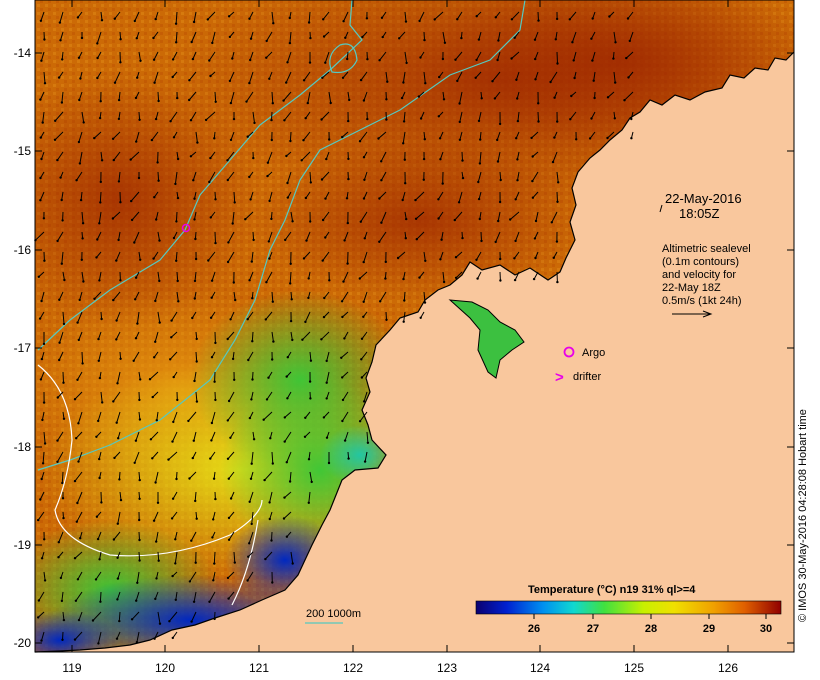  What do you see at coordinates (593, 353) in the screenshot?
I see `argo-legend-label: Argo` at bounding box center [593, 353].